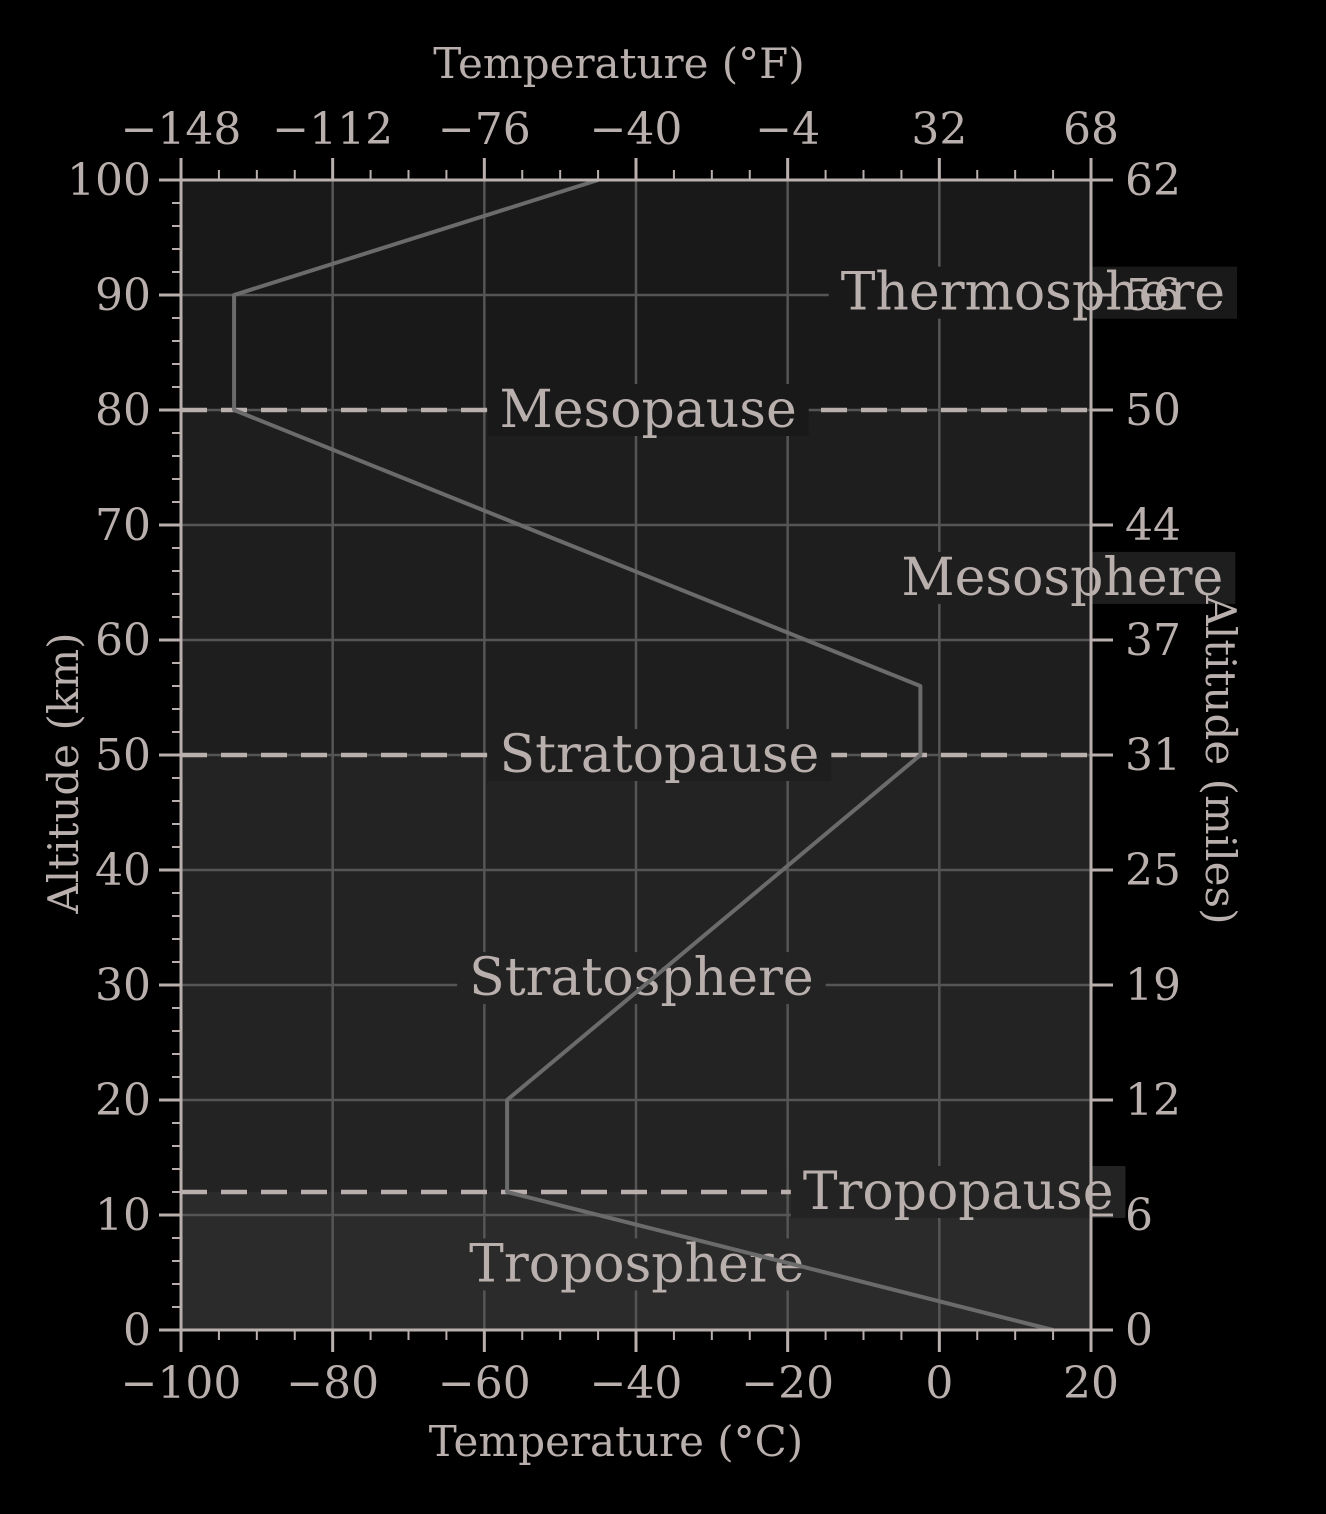 Image resolution: width=1326 pixels, height=1514 pixels. I want to click on y-tick-label-right: 25, so click(1153, 870).